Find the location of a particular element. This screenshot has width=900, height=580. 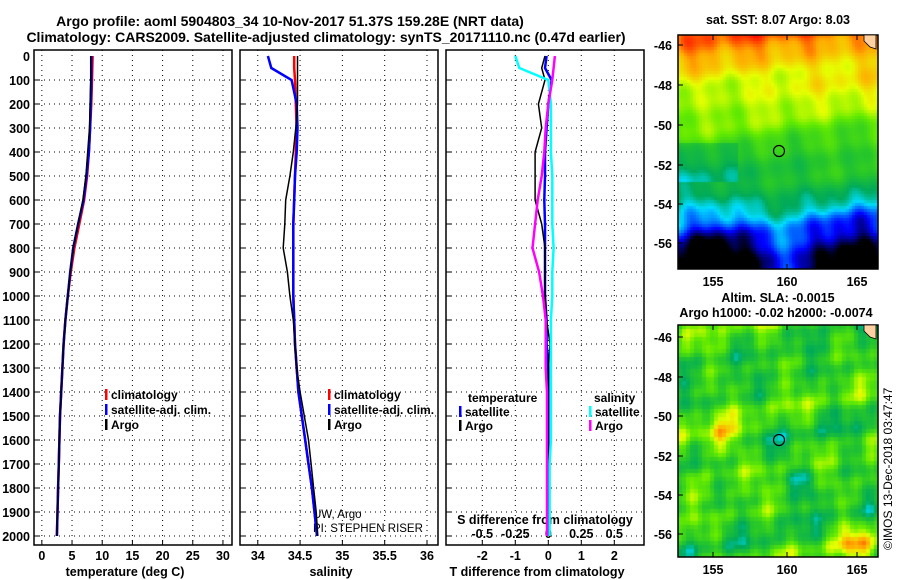

y-tick-label: 700 is located at coordinates (19, 225).